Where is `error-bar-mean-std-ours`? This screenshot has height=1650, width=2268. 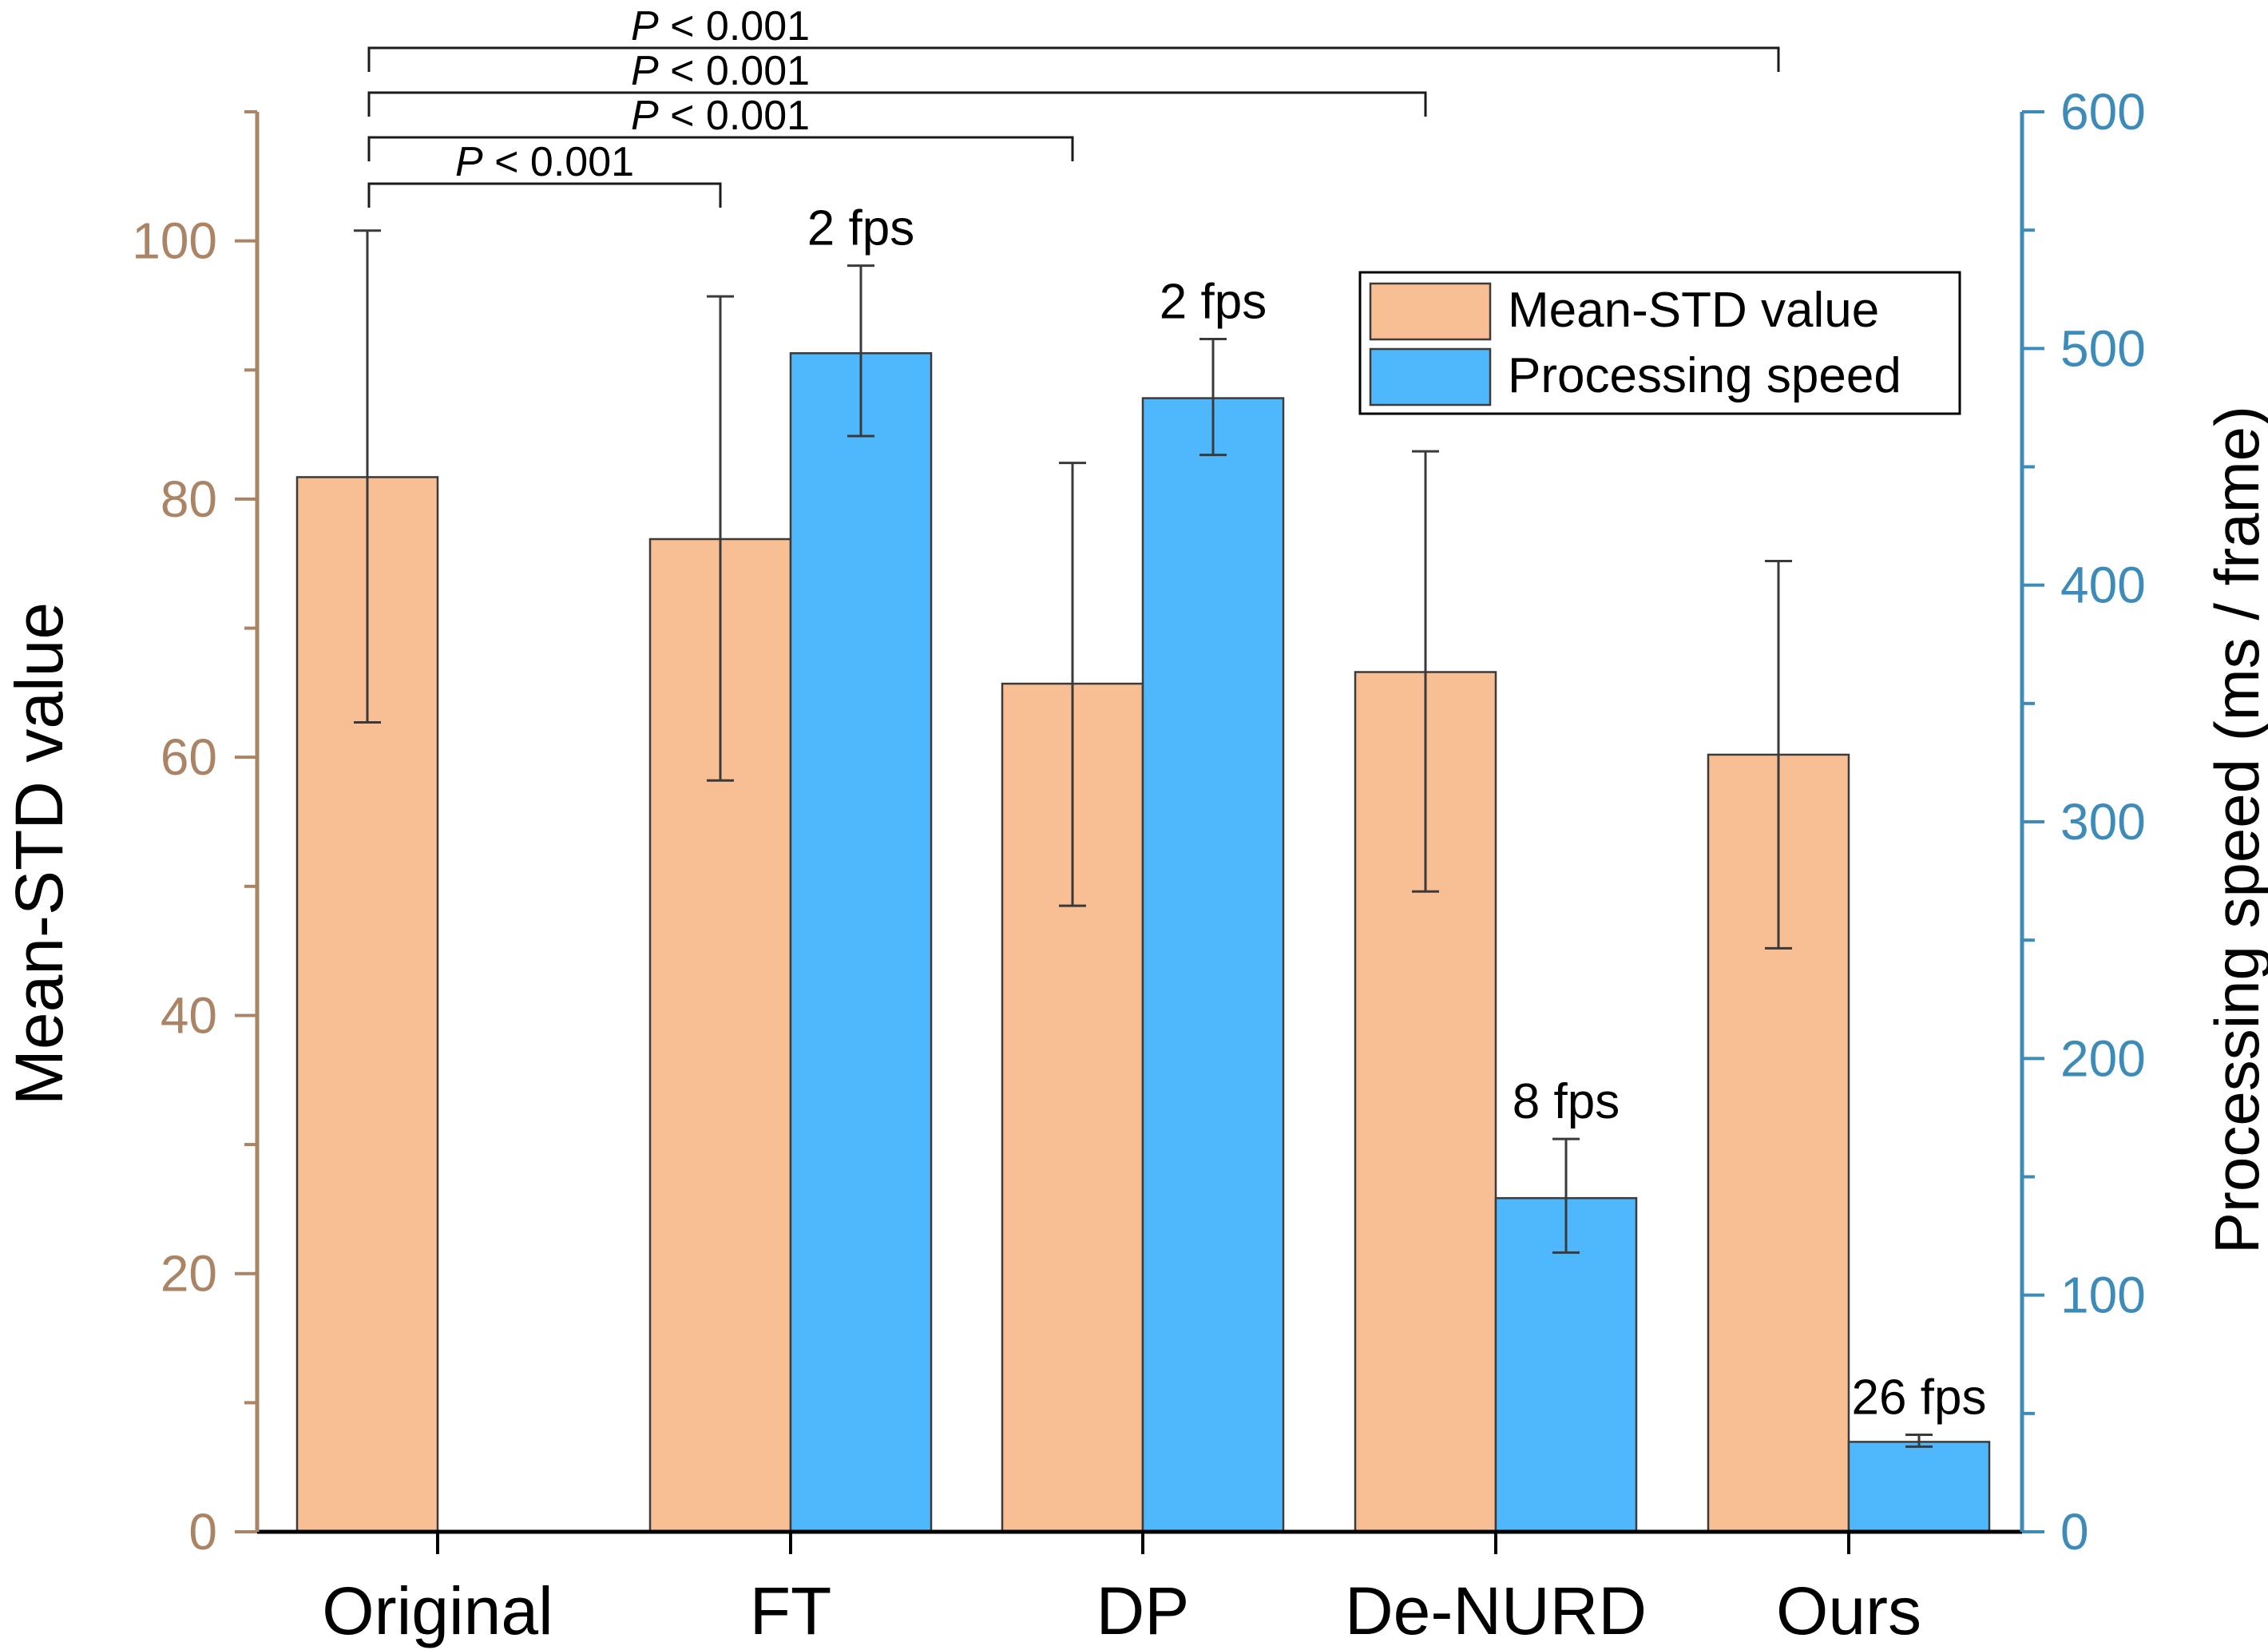
error-bar-mean-std-ours is located at coordinates (1778, 755).